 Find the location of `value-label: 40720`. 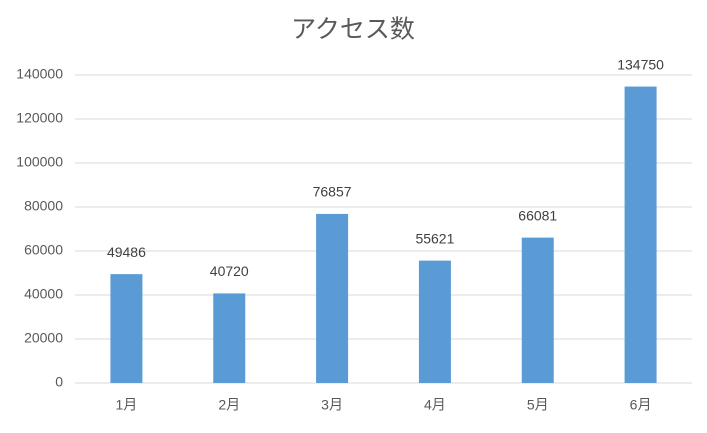

value-label: 40720 is located at coordinates (229, 271).